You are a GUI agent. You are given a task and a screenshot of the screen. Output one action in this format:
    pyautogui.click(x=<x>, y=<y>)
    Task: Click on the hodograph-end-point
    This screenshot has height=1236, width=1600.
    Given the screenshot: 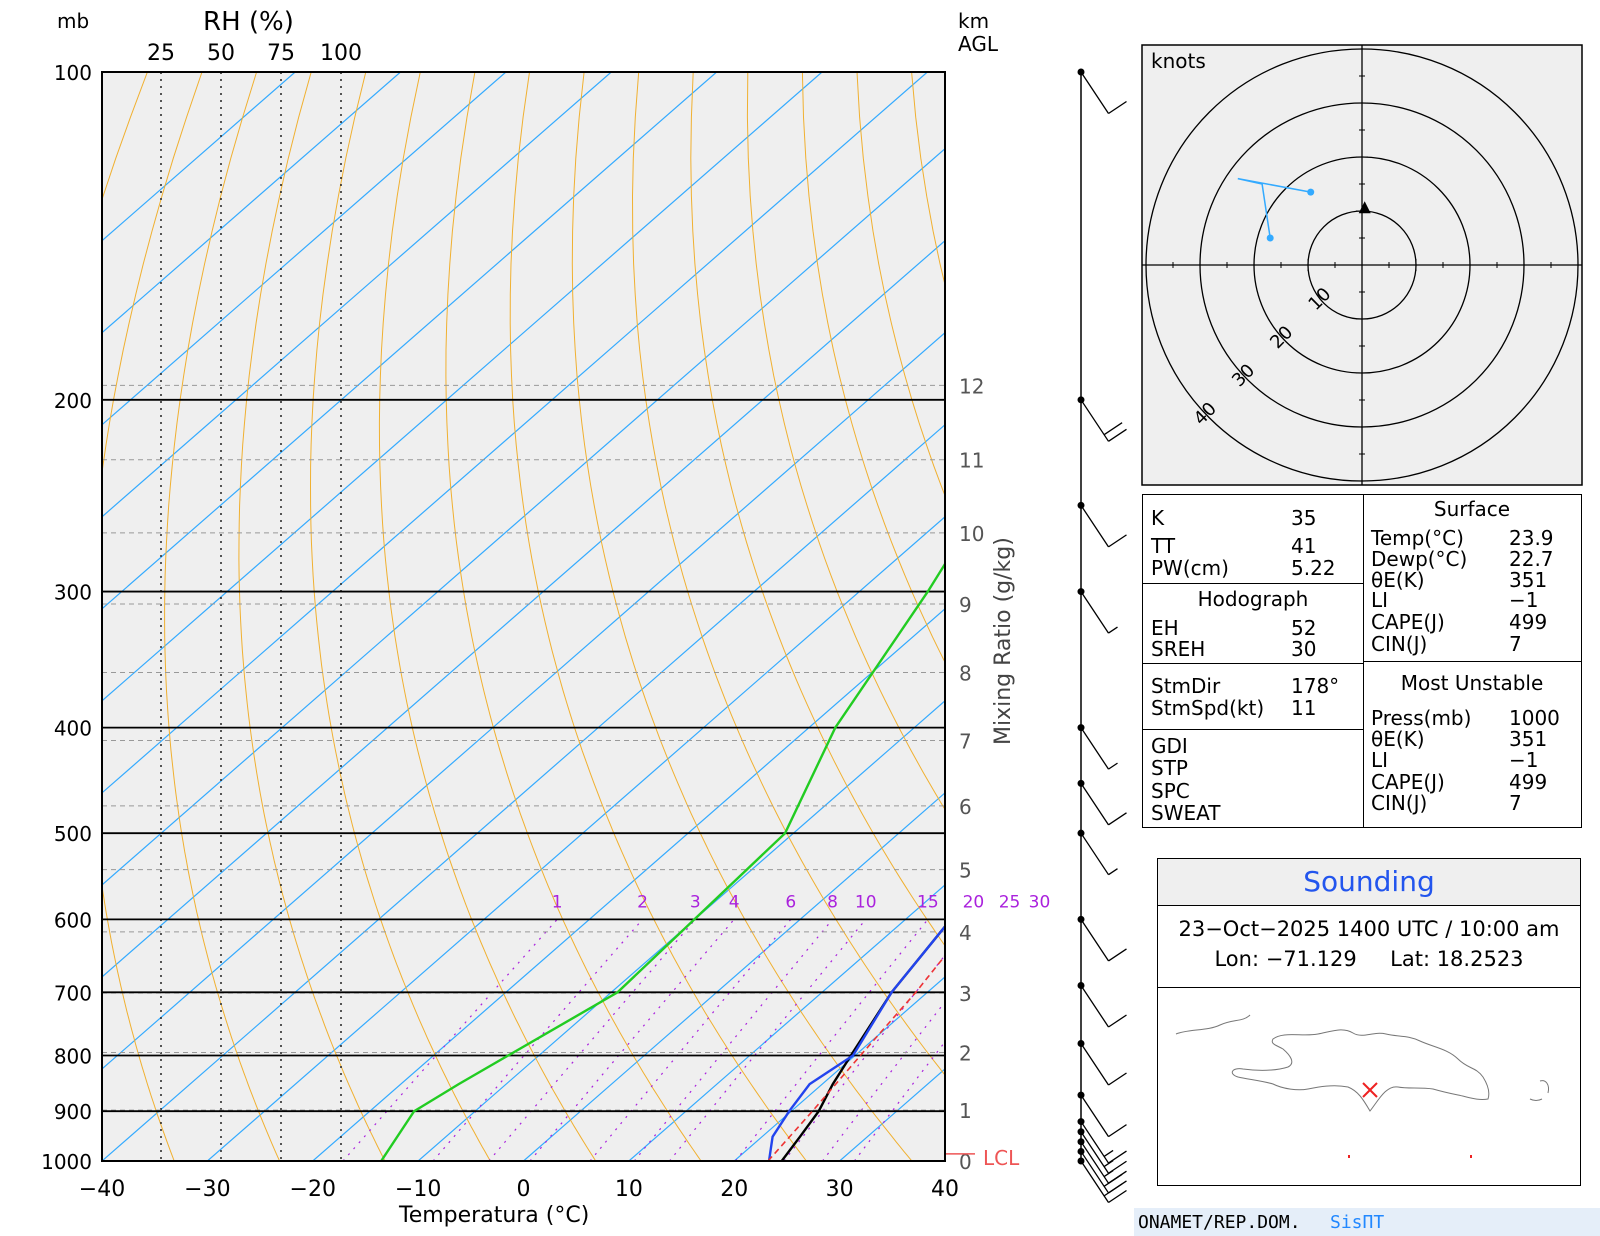 What is the action you would take?
    pyautogui.click(x=1311, y=192)
    